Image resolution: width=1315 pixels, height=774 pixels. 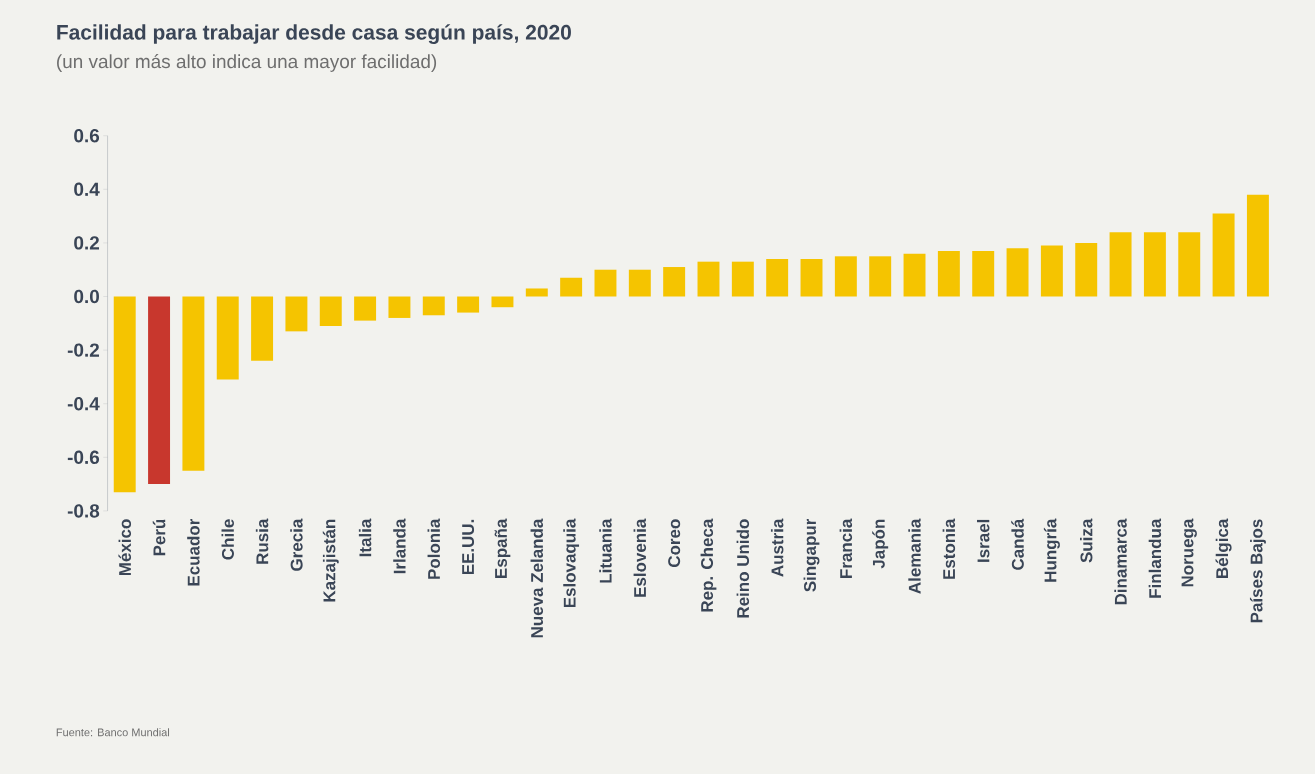 What do you see at coordinates (949, 548) in the screenshot?
I see `x-tick-label: Estonia` at bounding box center [949, 548].